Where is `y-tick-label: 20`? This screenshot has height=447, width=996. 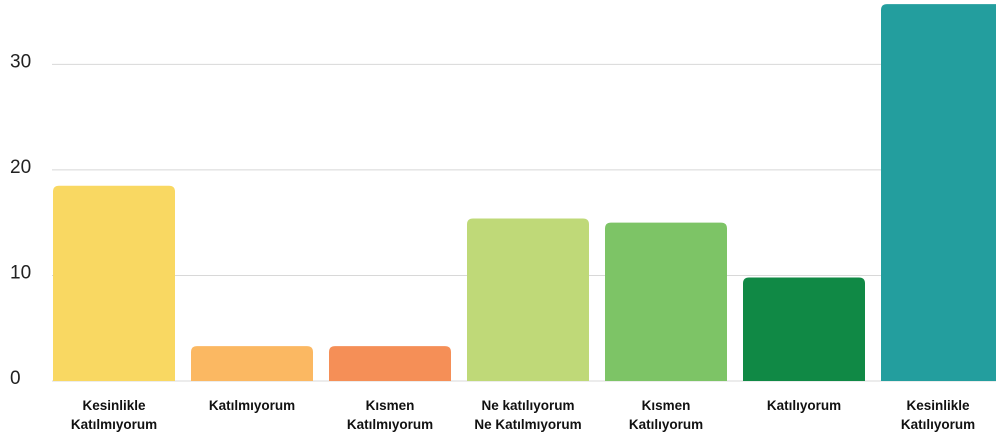
y-tick-label: 20 is located at coordinates (20, 167).